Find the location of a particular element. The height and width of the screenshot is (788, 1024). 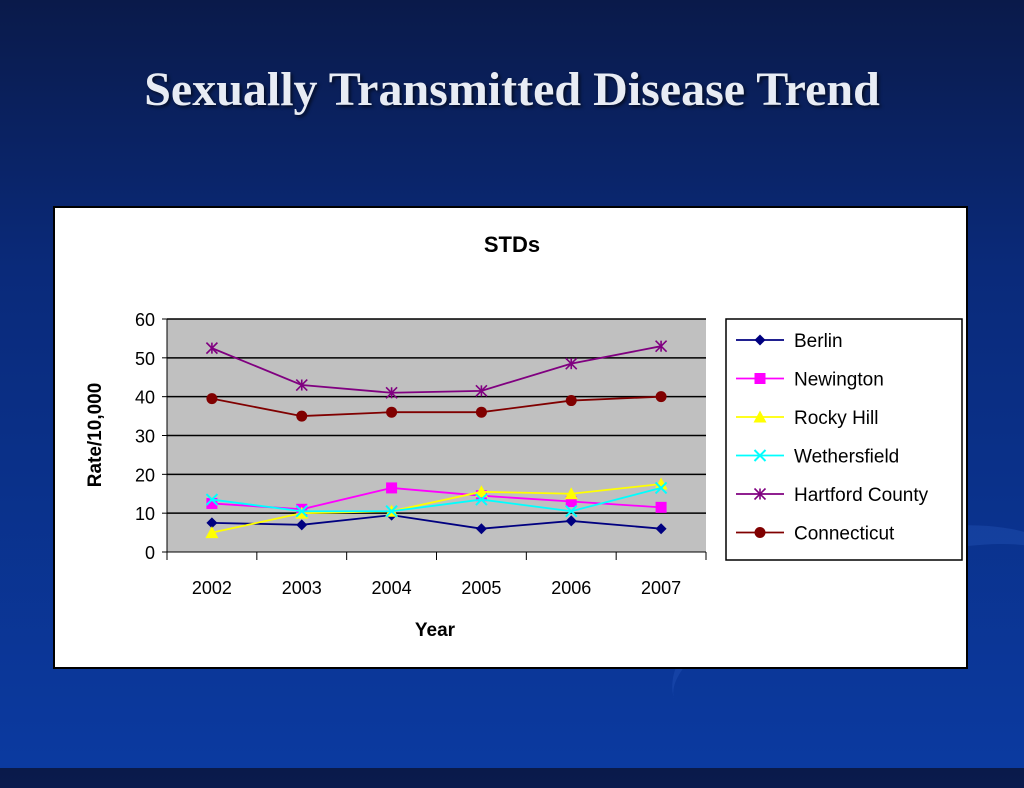

legend-label: Berlin is located at coordinates (818, 341).